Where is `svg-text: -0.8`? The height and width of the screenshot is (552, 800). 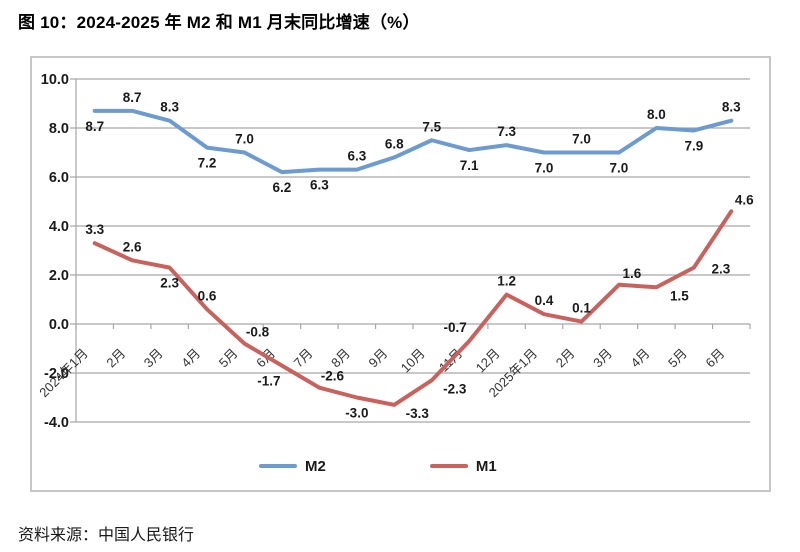
svg-text: -0.8 is located at coordinates (258, 332).